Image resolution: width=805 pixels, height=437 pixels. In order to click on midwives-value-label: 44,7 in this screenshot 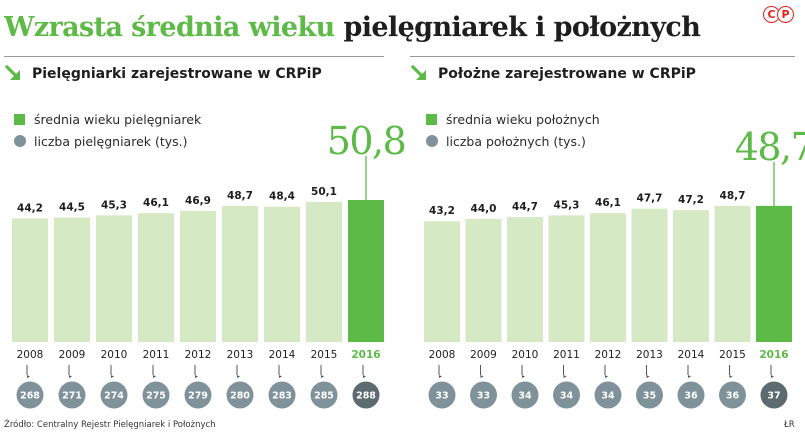, I will do `click(525, 207)`.